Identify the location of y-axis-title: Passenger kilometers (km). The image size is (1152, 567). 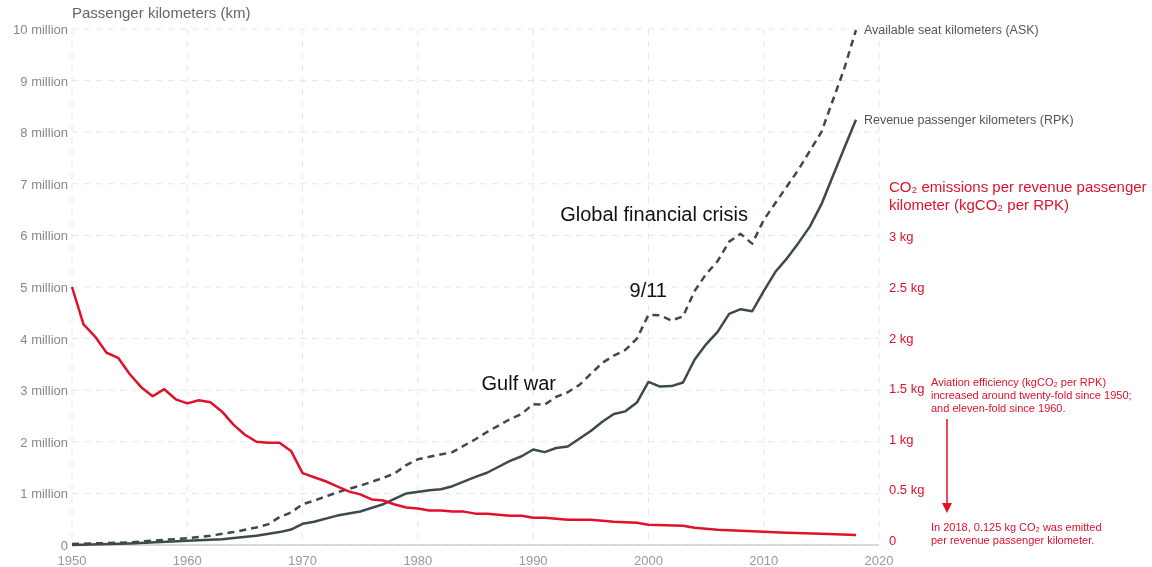
(161, 12).